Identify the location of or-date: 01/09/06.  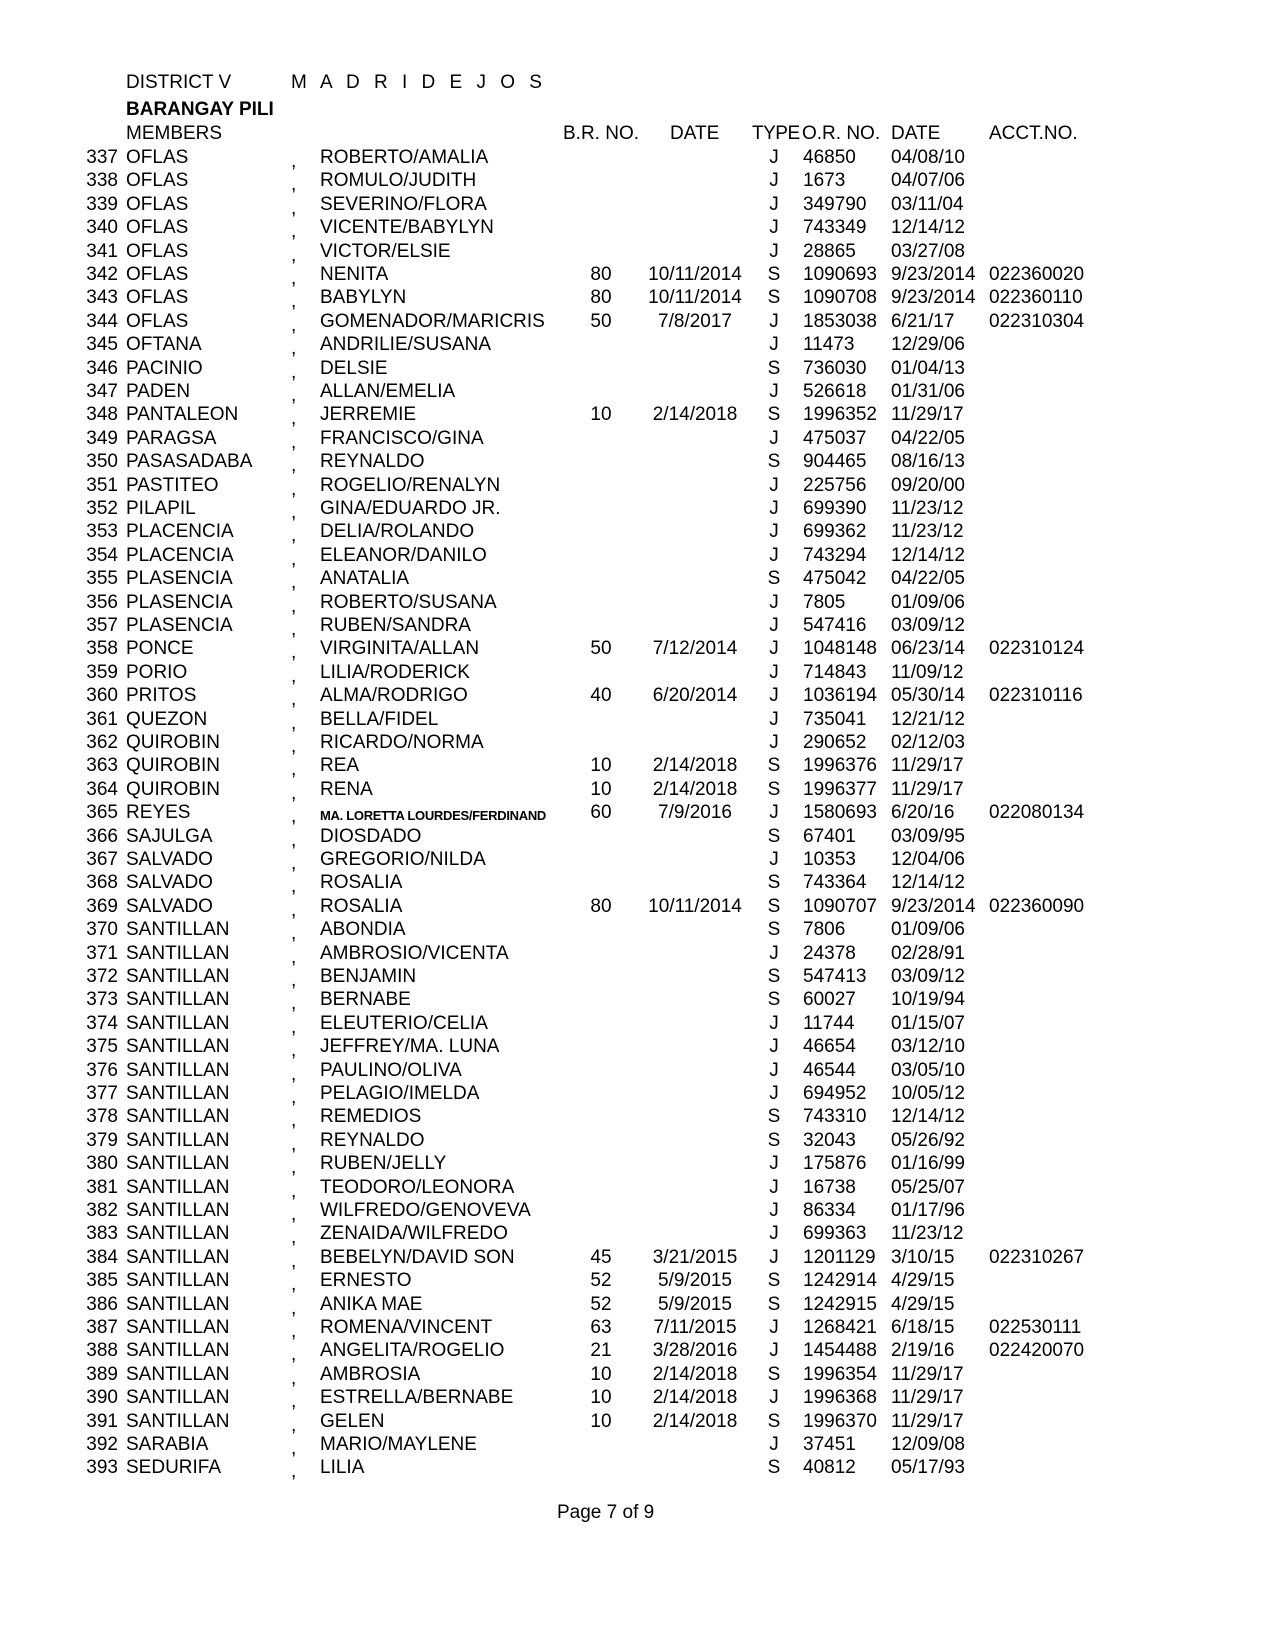
(928, 602).